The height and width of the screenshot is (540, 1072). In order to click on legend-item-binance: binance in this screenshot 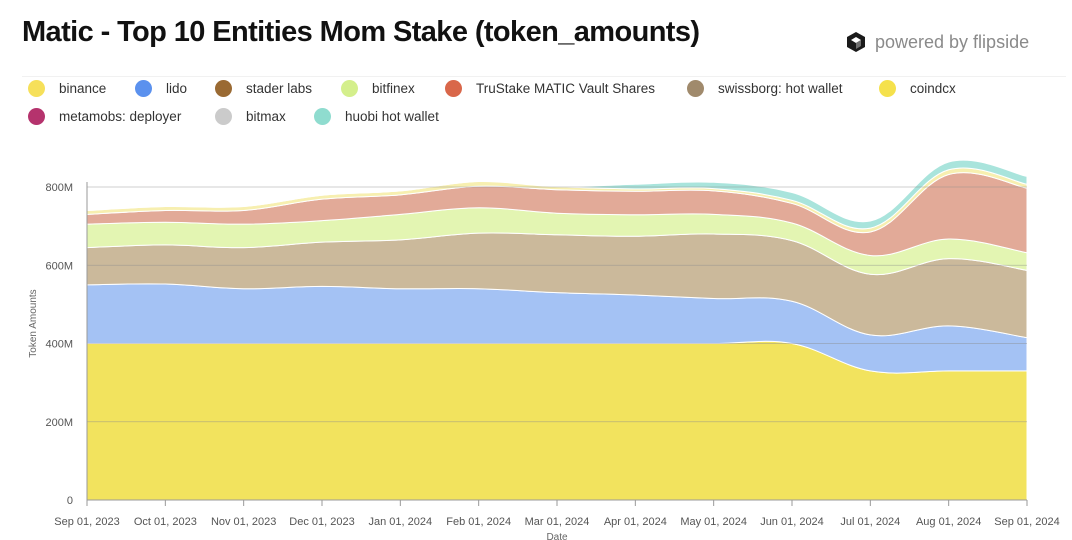, I will do `click(67, 88)`.